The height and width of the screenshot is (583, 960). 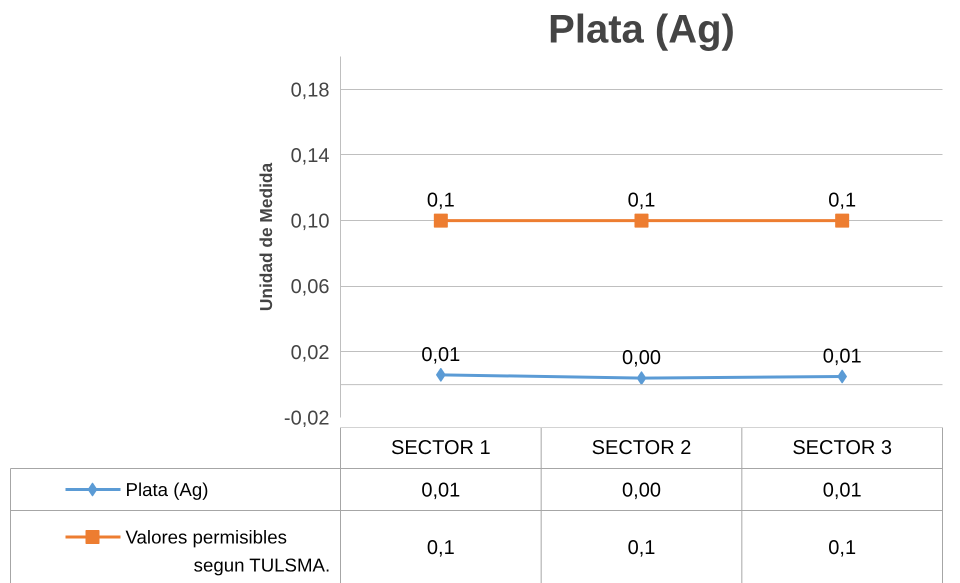 I want to click on x-tick-label: SECTOR 1, so click(x=441, y=448).